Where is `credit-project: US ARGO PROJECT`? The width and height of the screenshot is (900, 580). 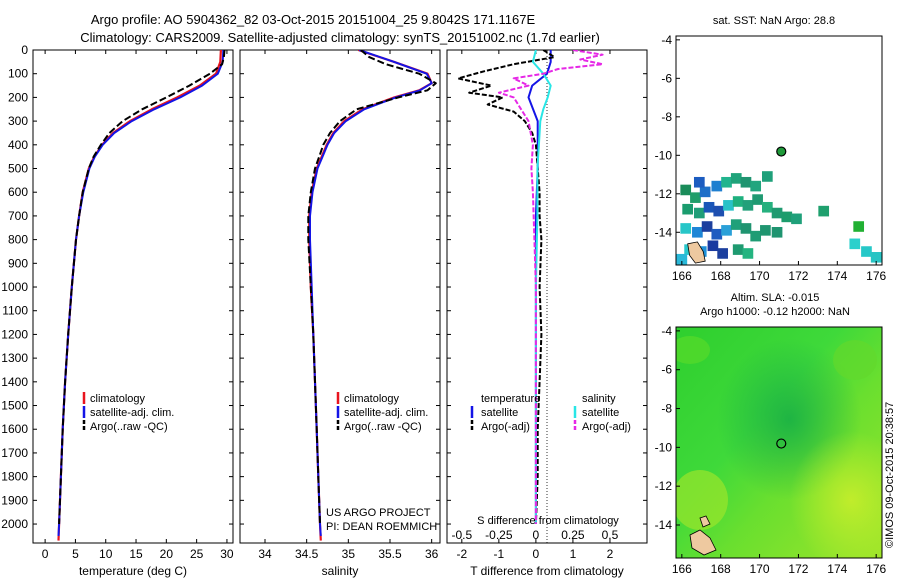 credit-project: US ARGO PROJECT is located at coordinates (378, 513).